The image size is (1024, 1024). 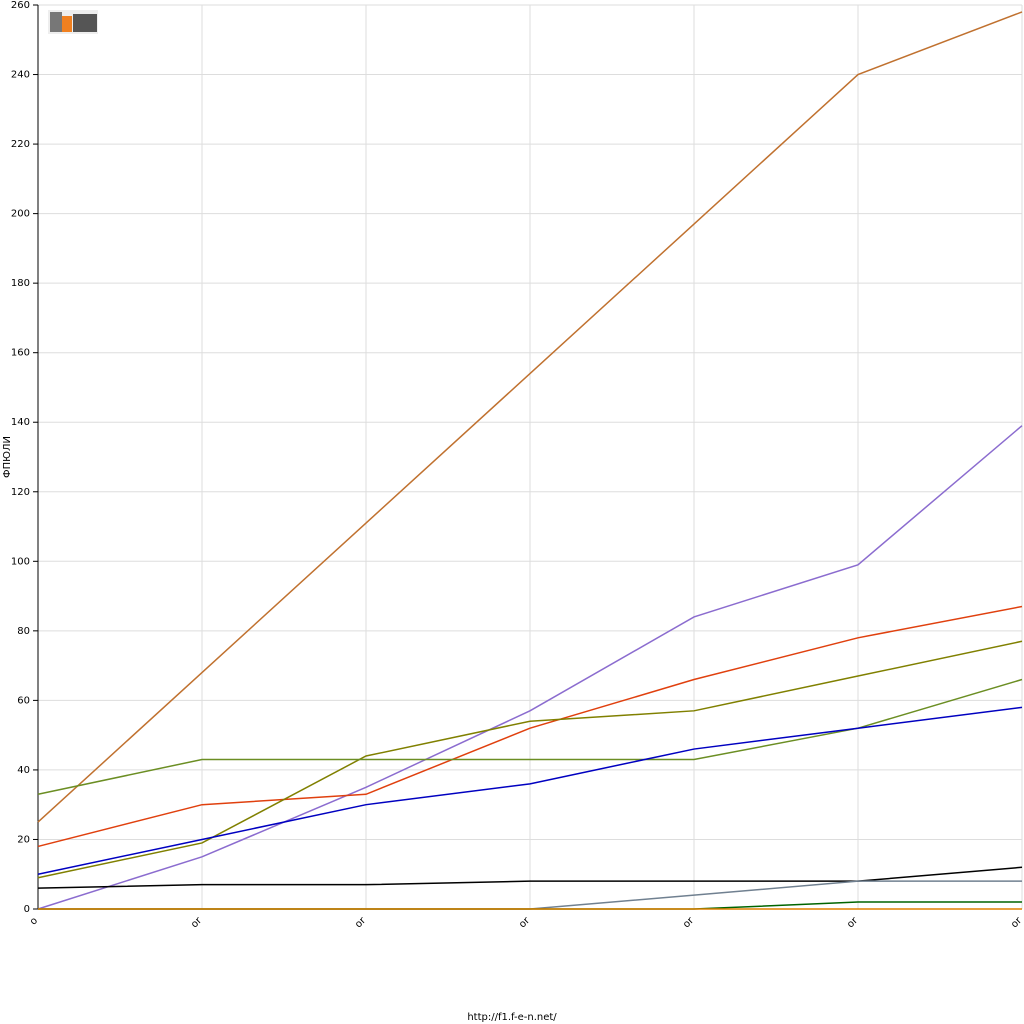 What do you see at coordinates (27, 909) in the screenshot?
I see `y-tick-label: 0` at bounding box center [27, 909].